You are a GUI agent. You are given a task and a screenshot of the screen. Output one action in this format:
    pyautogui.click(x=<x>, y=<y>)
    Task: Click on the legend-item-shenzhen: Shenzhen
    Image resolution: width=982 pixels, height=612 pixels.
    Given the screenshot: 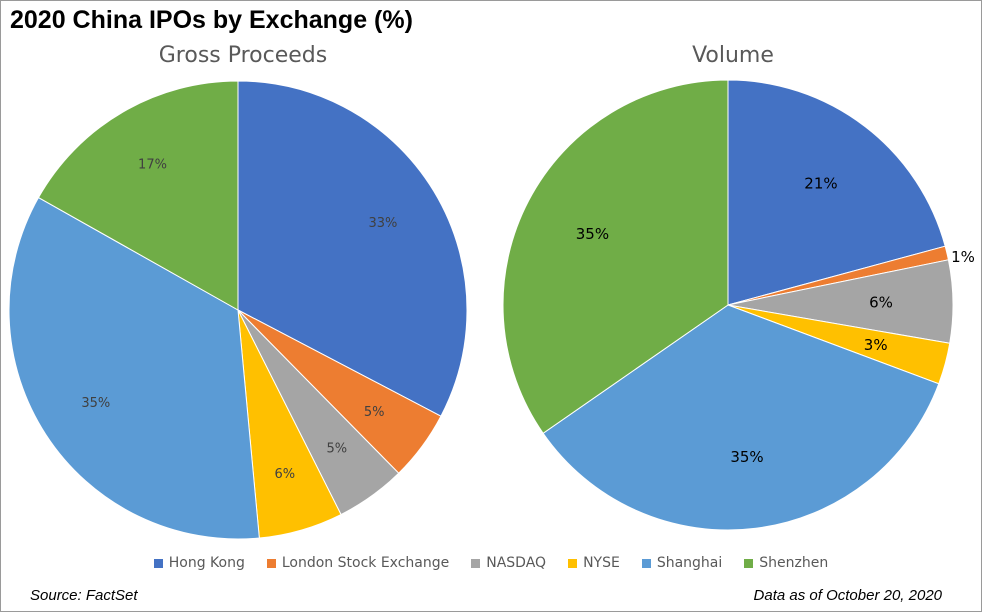 What is the action you would take?
    pyautogui.click(x=786, y=563)
    